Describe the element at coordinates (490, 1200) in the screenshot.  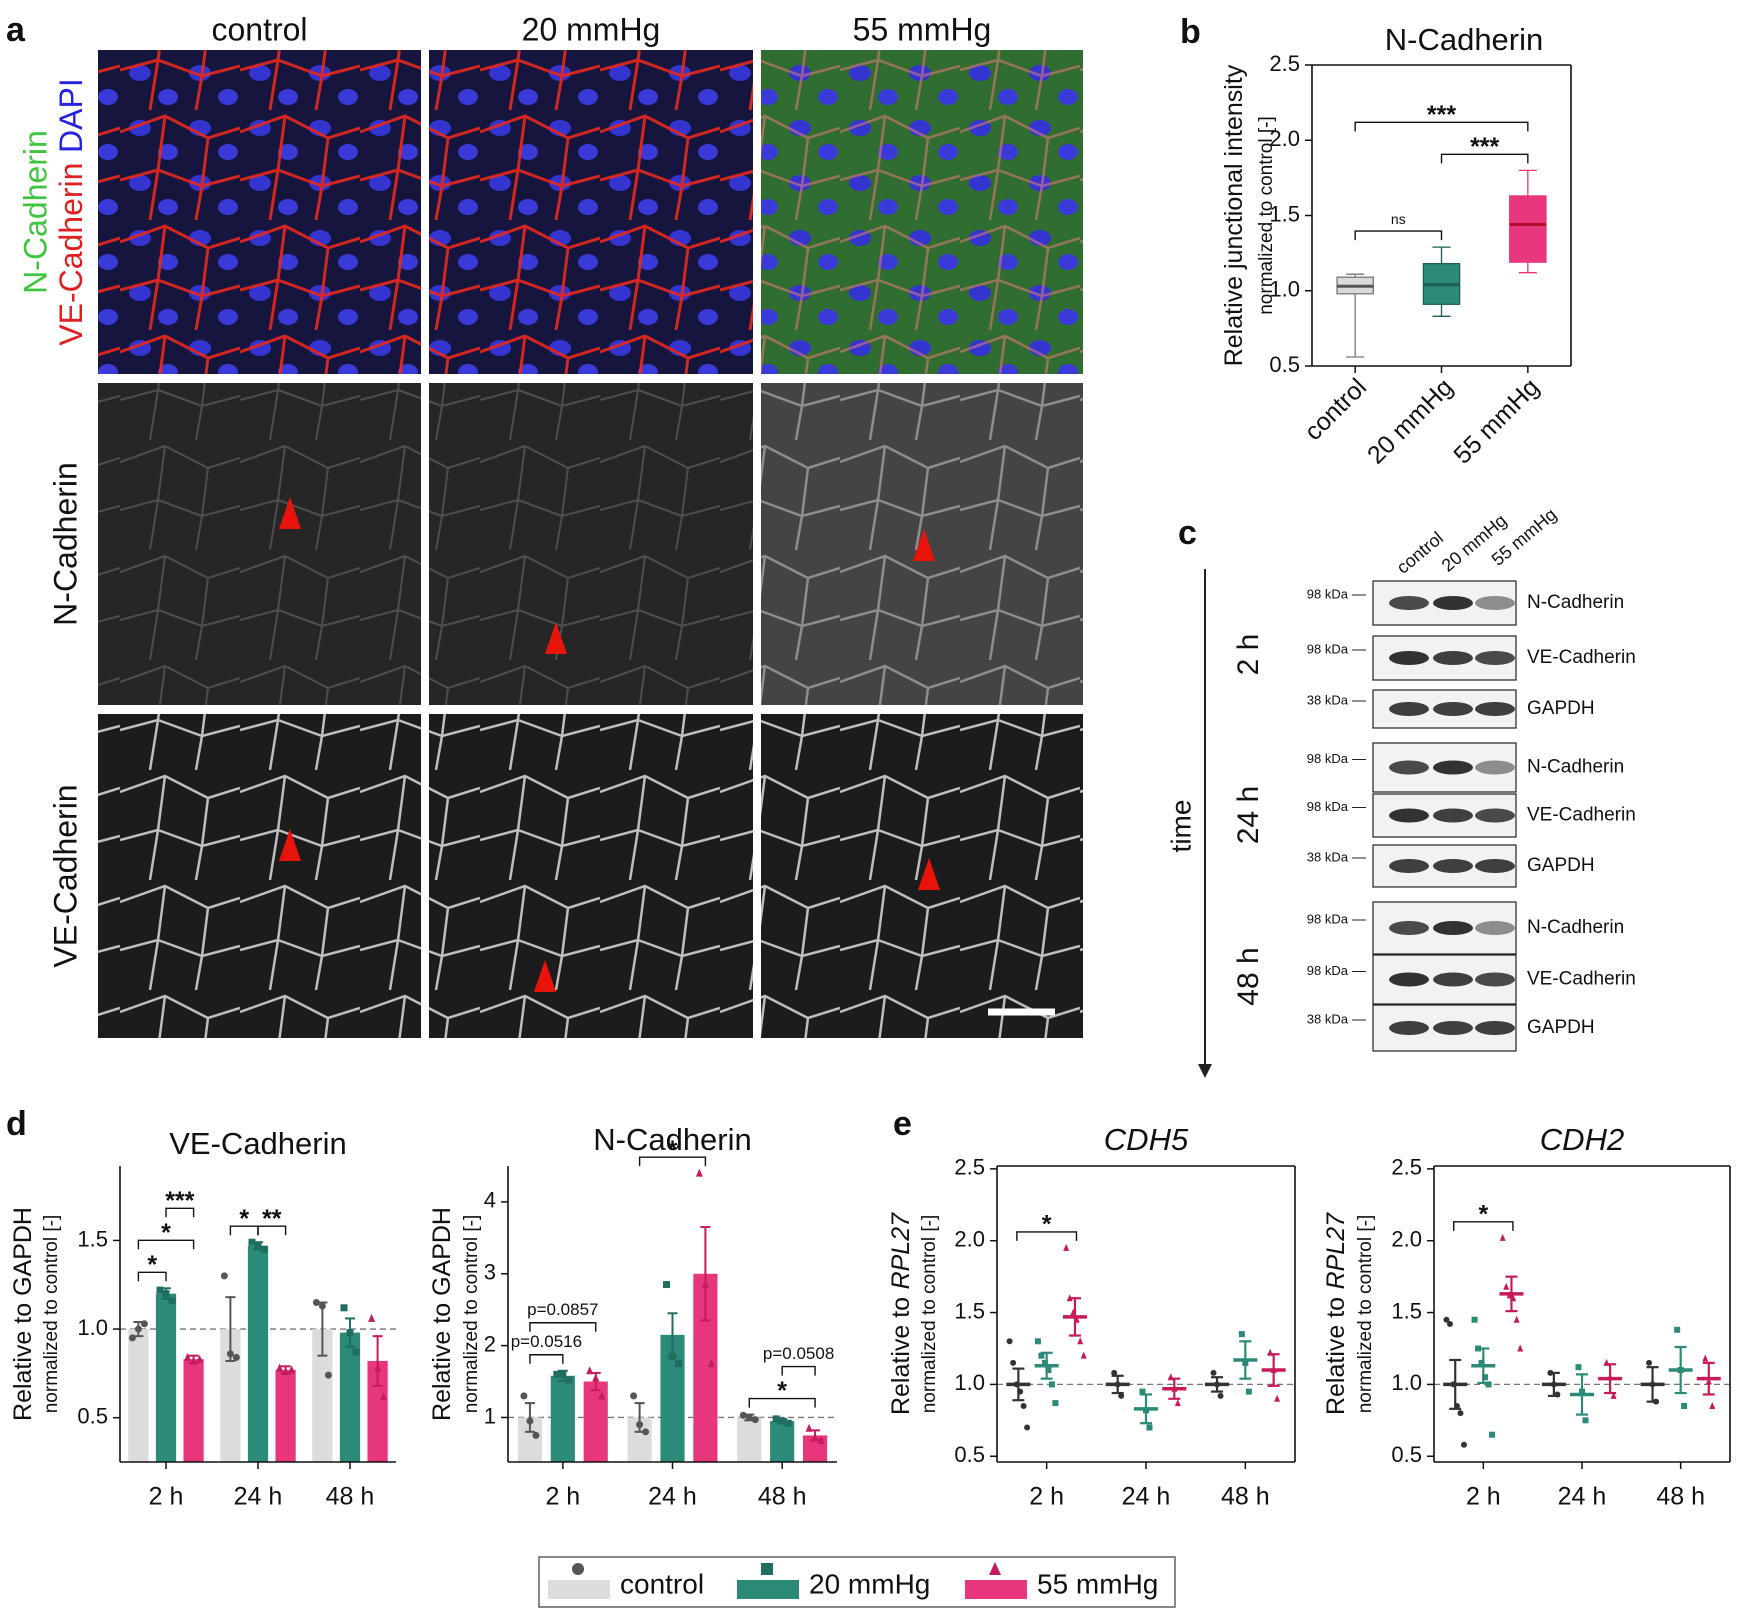
I see `y-tick-label: 4` at that location.